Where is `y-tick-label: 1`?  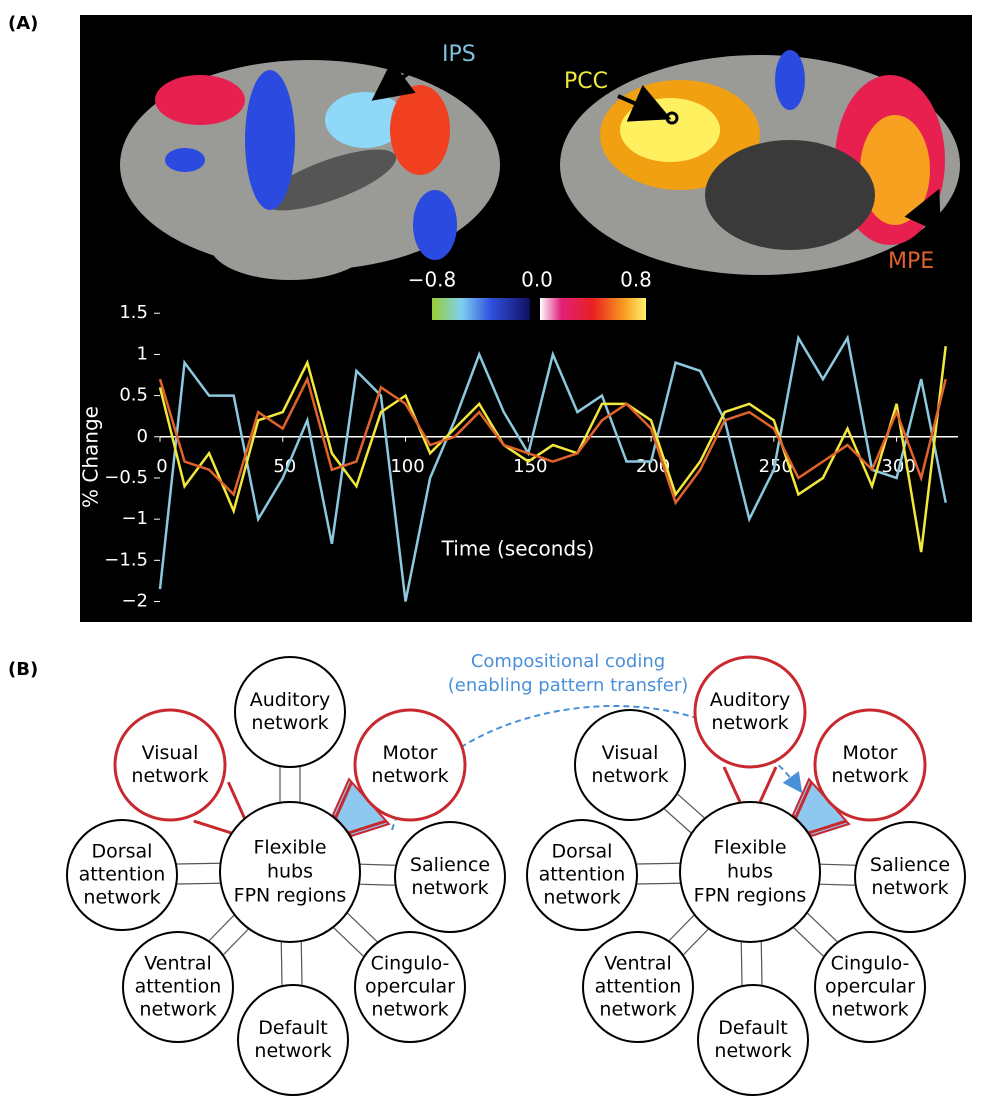 y-tick-label: 1 is located at coordinates (142, 353).